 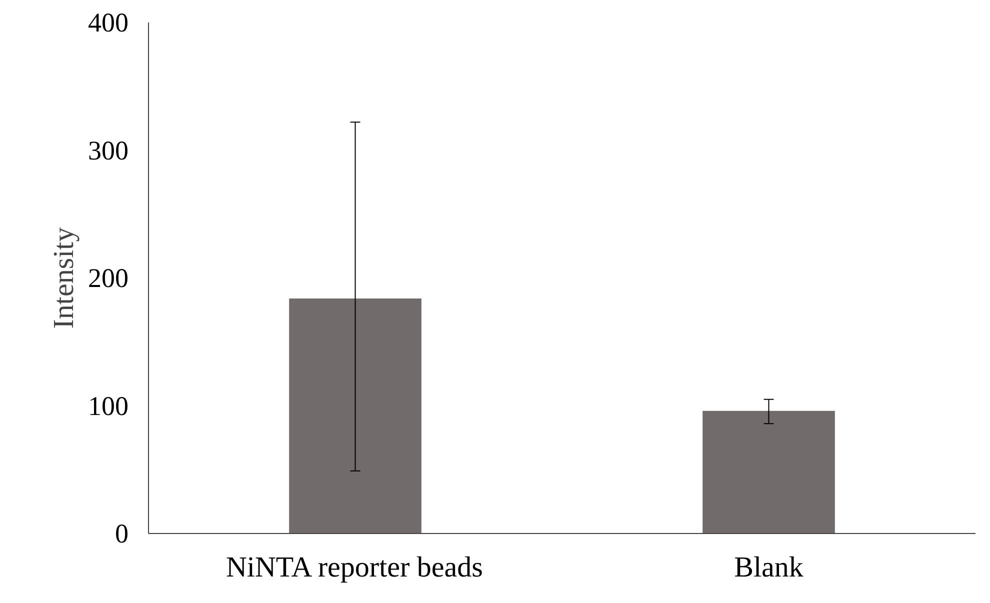 I want to click on y-axis-title: Intensity, so click(x=64, y=277).